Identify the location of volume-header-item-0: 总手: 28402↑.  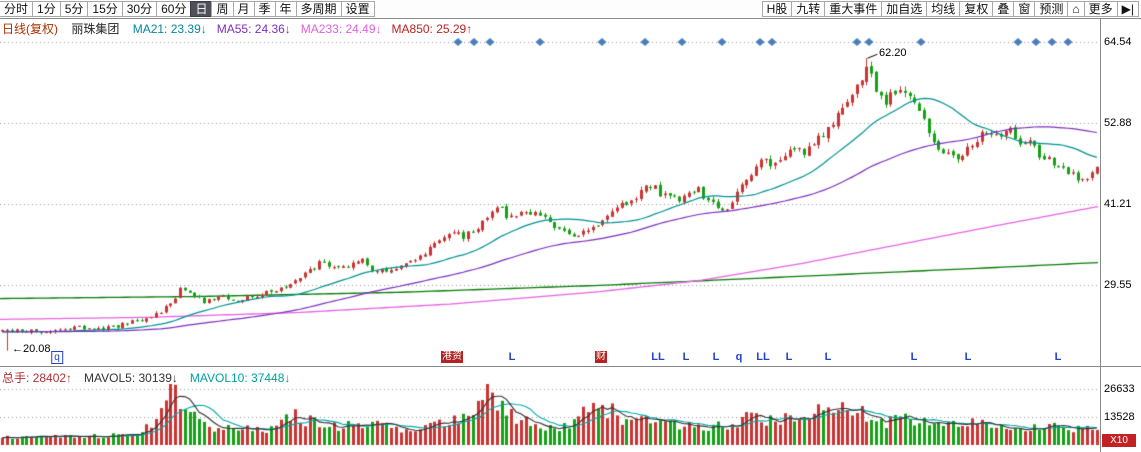
(37, 378).